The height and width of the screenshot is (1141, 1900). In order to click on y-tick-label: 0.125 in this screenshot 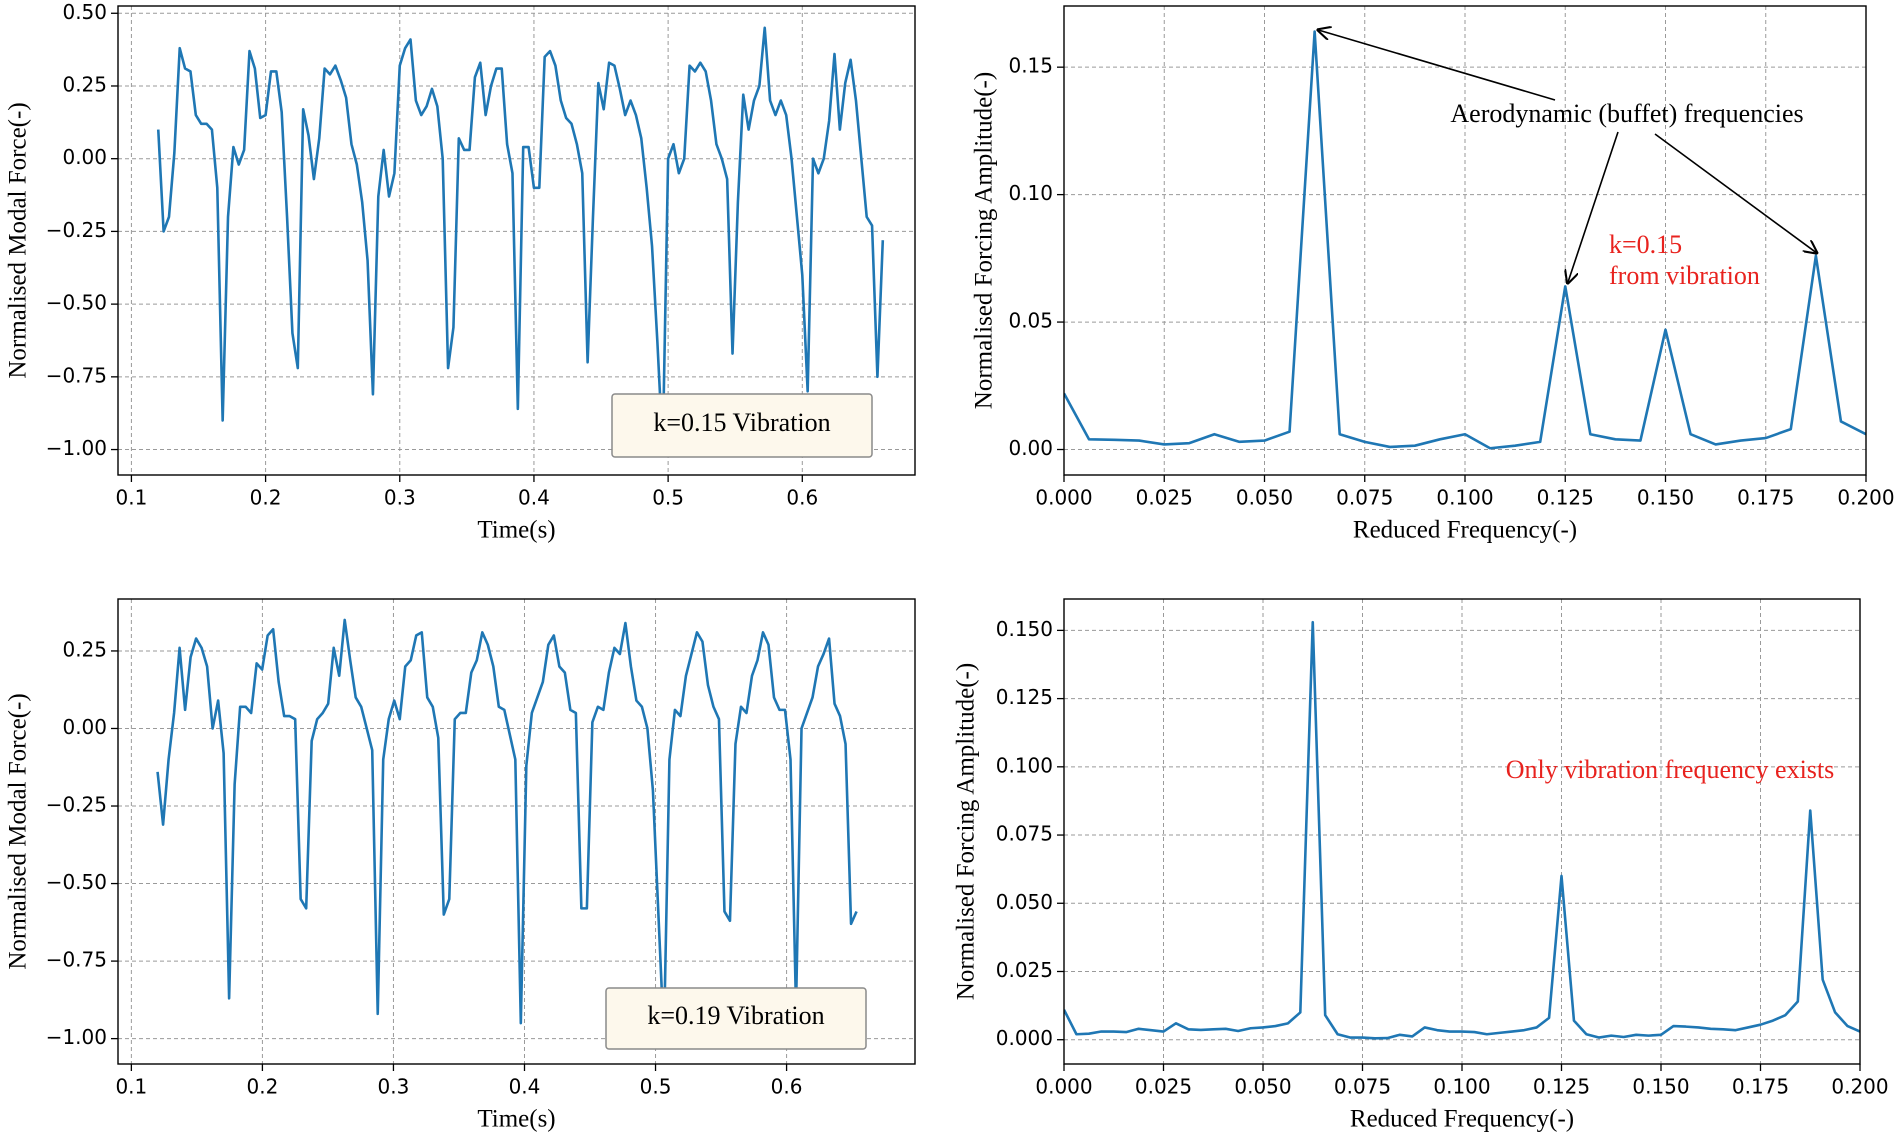, I will do `click(1024, 697)`.